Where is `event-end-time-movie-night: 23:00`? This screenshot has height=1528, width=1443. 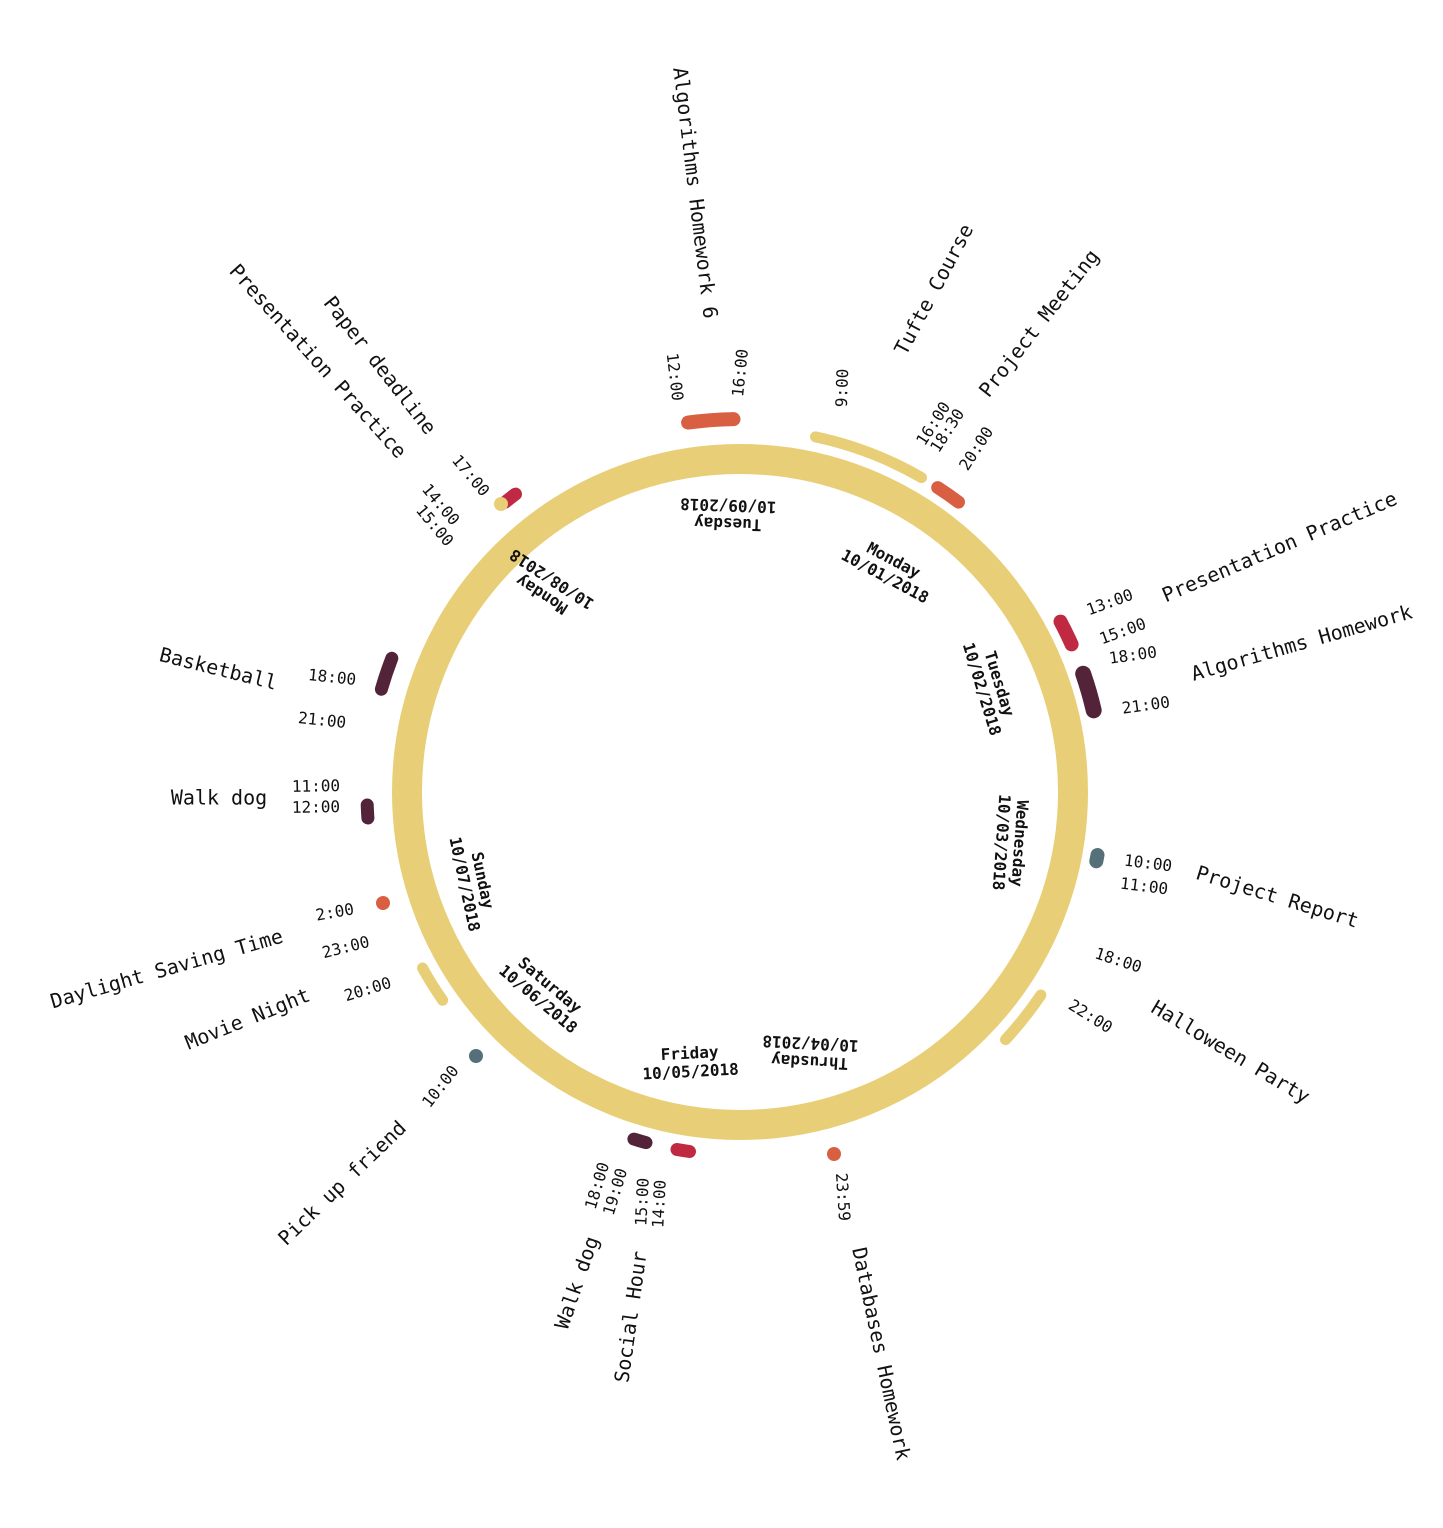
event-end-time-movie-night: 23:00 is located at coordinates (345, 947).